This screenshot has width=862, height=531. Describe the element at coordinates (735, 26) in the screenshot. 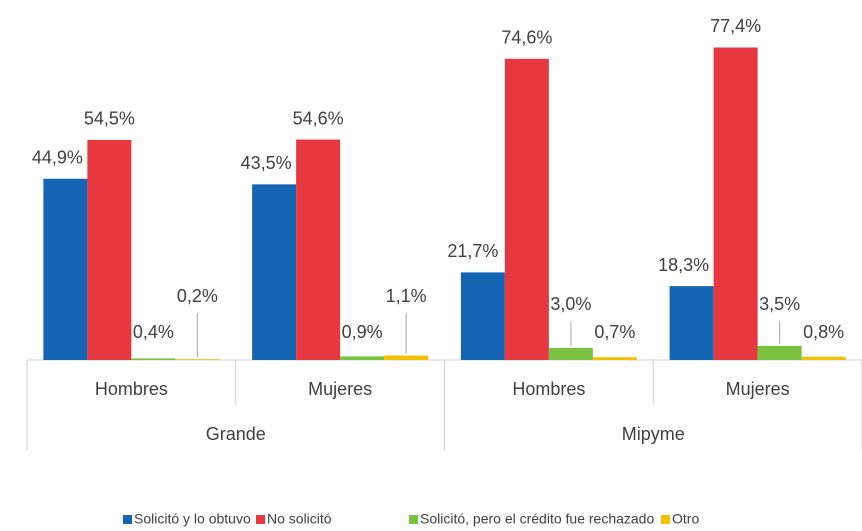

I see `data-label: 77,4%` at that location.